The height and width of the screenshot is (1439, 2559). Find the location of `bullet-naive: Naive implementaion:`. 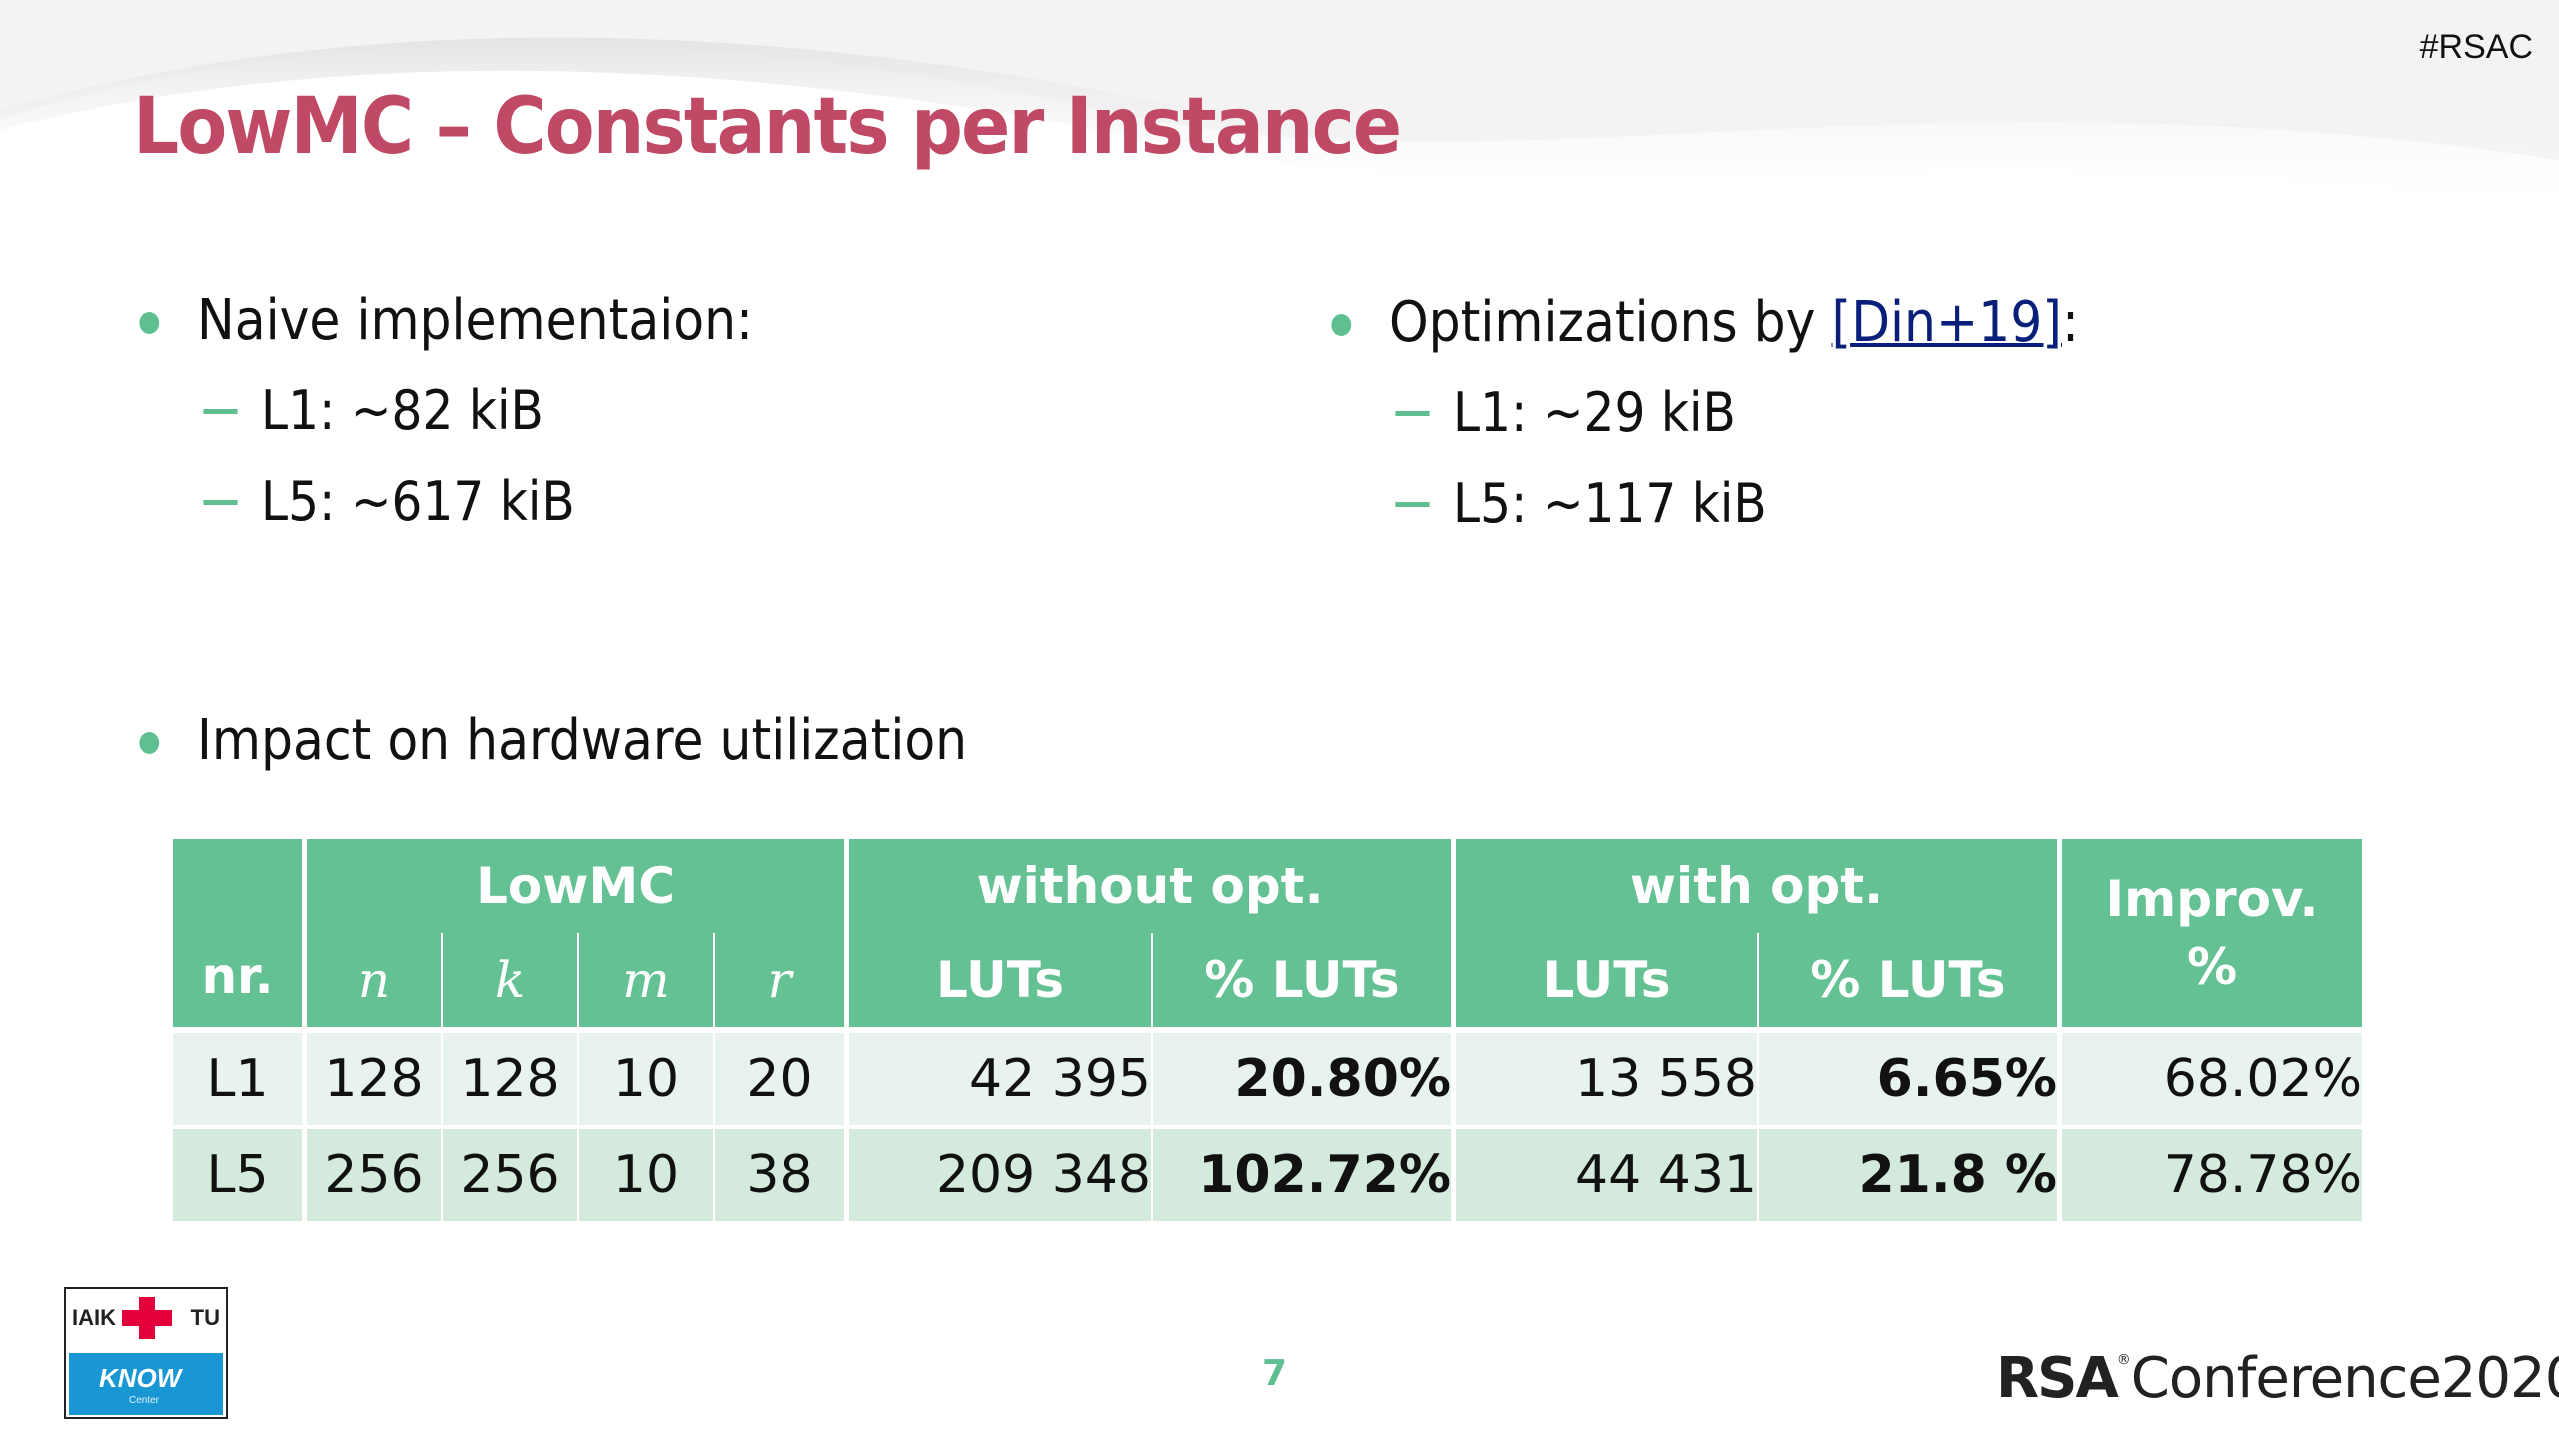

bullet-naive: Naive implementaion: is located at coordinates (446, 320).